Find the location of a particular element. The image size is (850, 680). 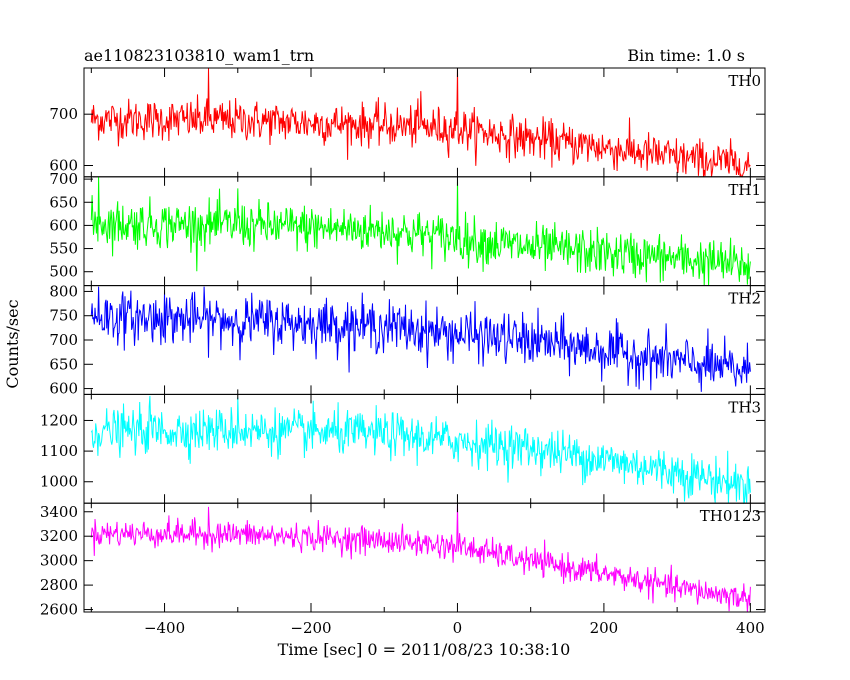

y-tick-label: 2600 is located at coordinates (59, 610).